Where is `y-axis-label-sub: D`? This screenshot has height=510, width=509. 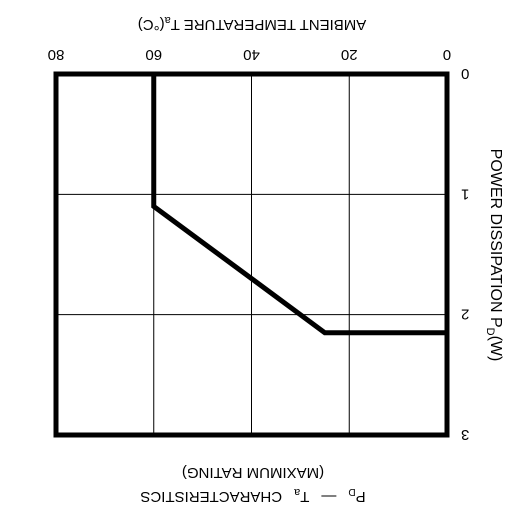
y-axis-label-sub: D is located at coordinates (490, 332).